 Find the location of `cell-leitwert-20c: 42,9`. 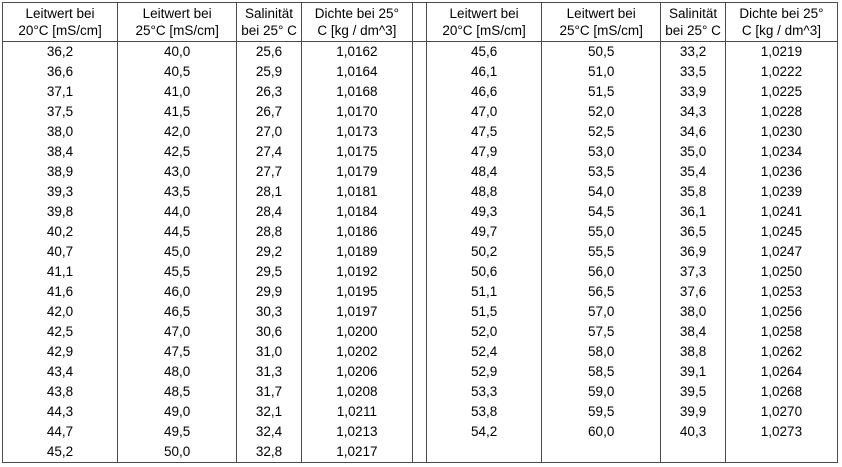

cell-leitwert-20c: 42,9 is located at coordinates (60, 352).